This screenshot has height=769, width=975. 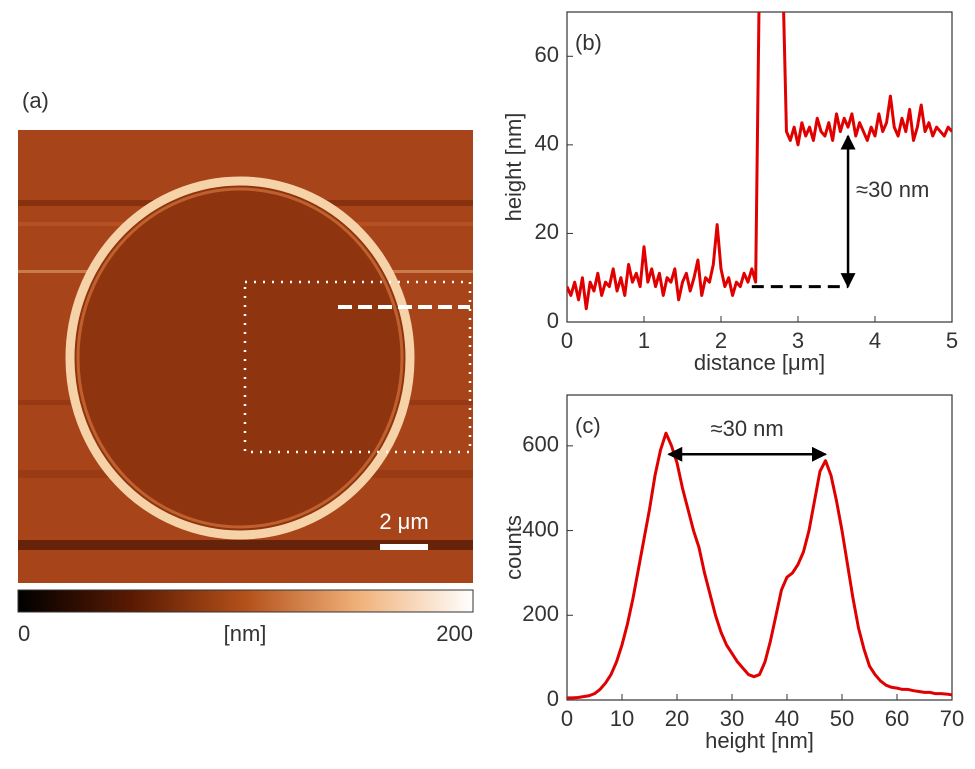 What do you see at coordinates (24, 633) in the screenshot?
I see `colorbar-tick-label: 0` at bounding box center [24, 633].